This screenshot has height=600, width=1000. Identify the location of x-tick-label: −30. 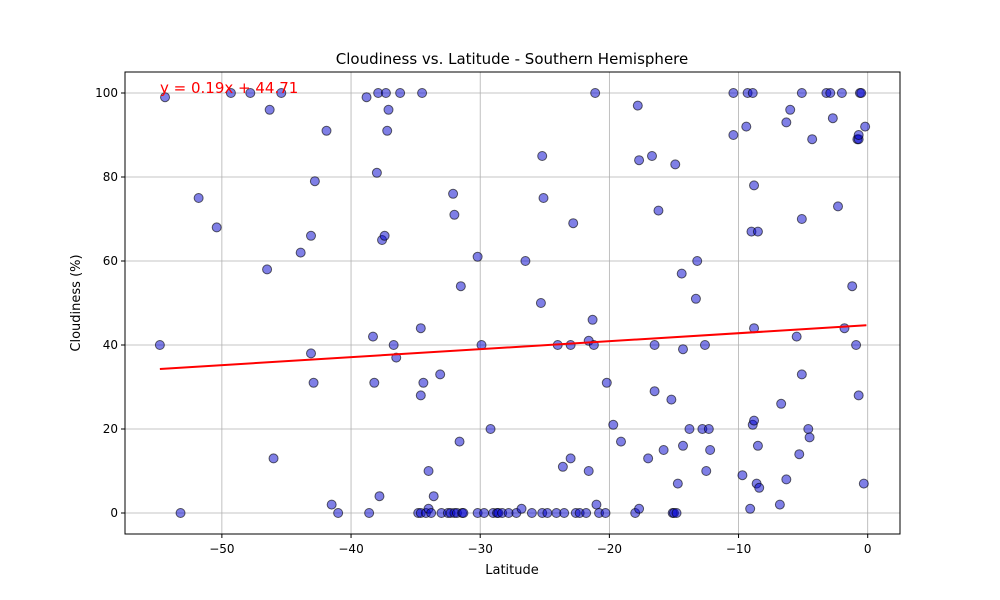
(480, 549).